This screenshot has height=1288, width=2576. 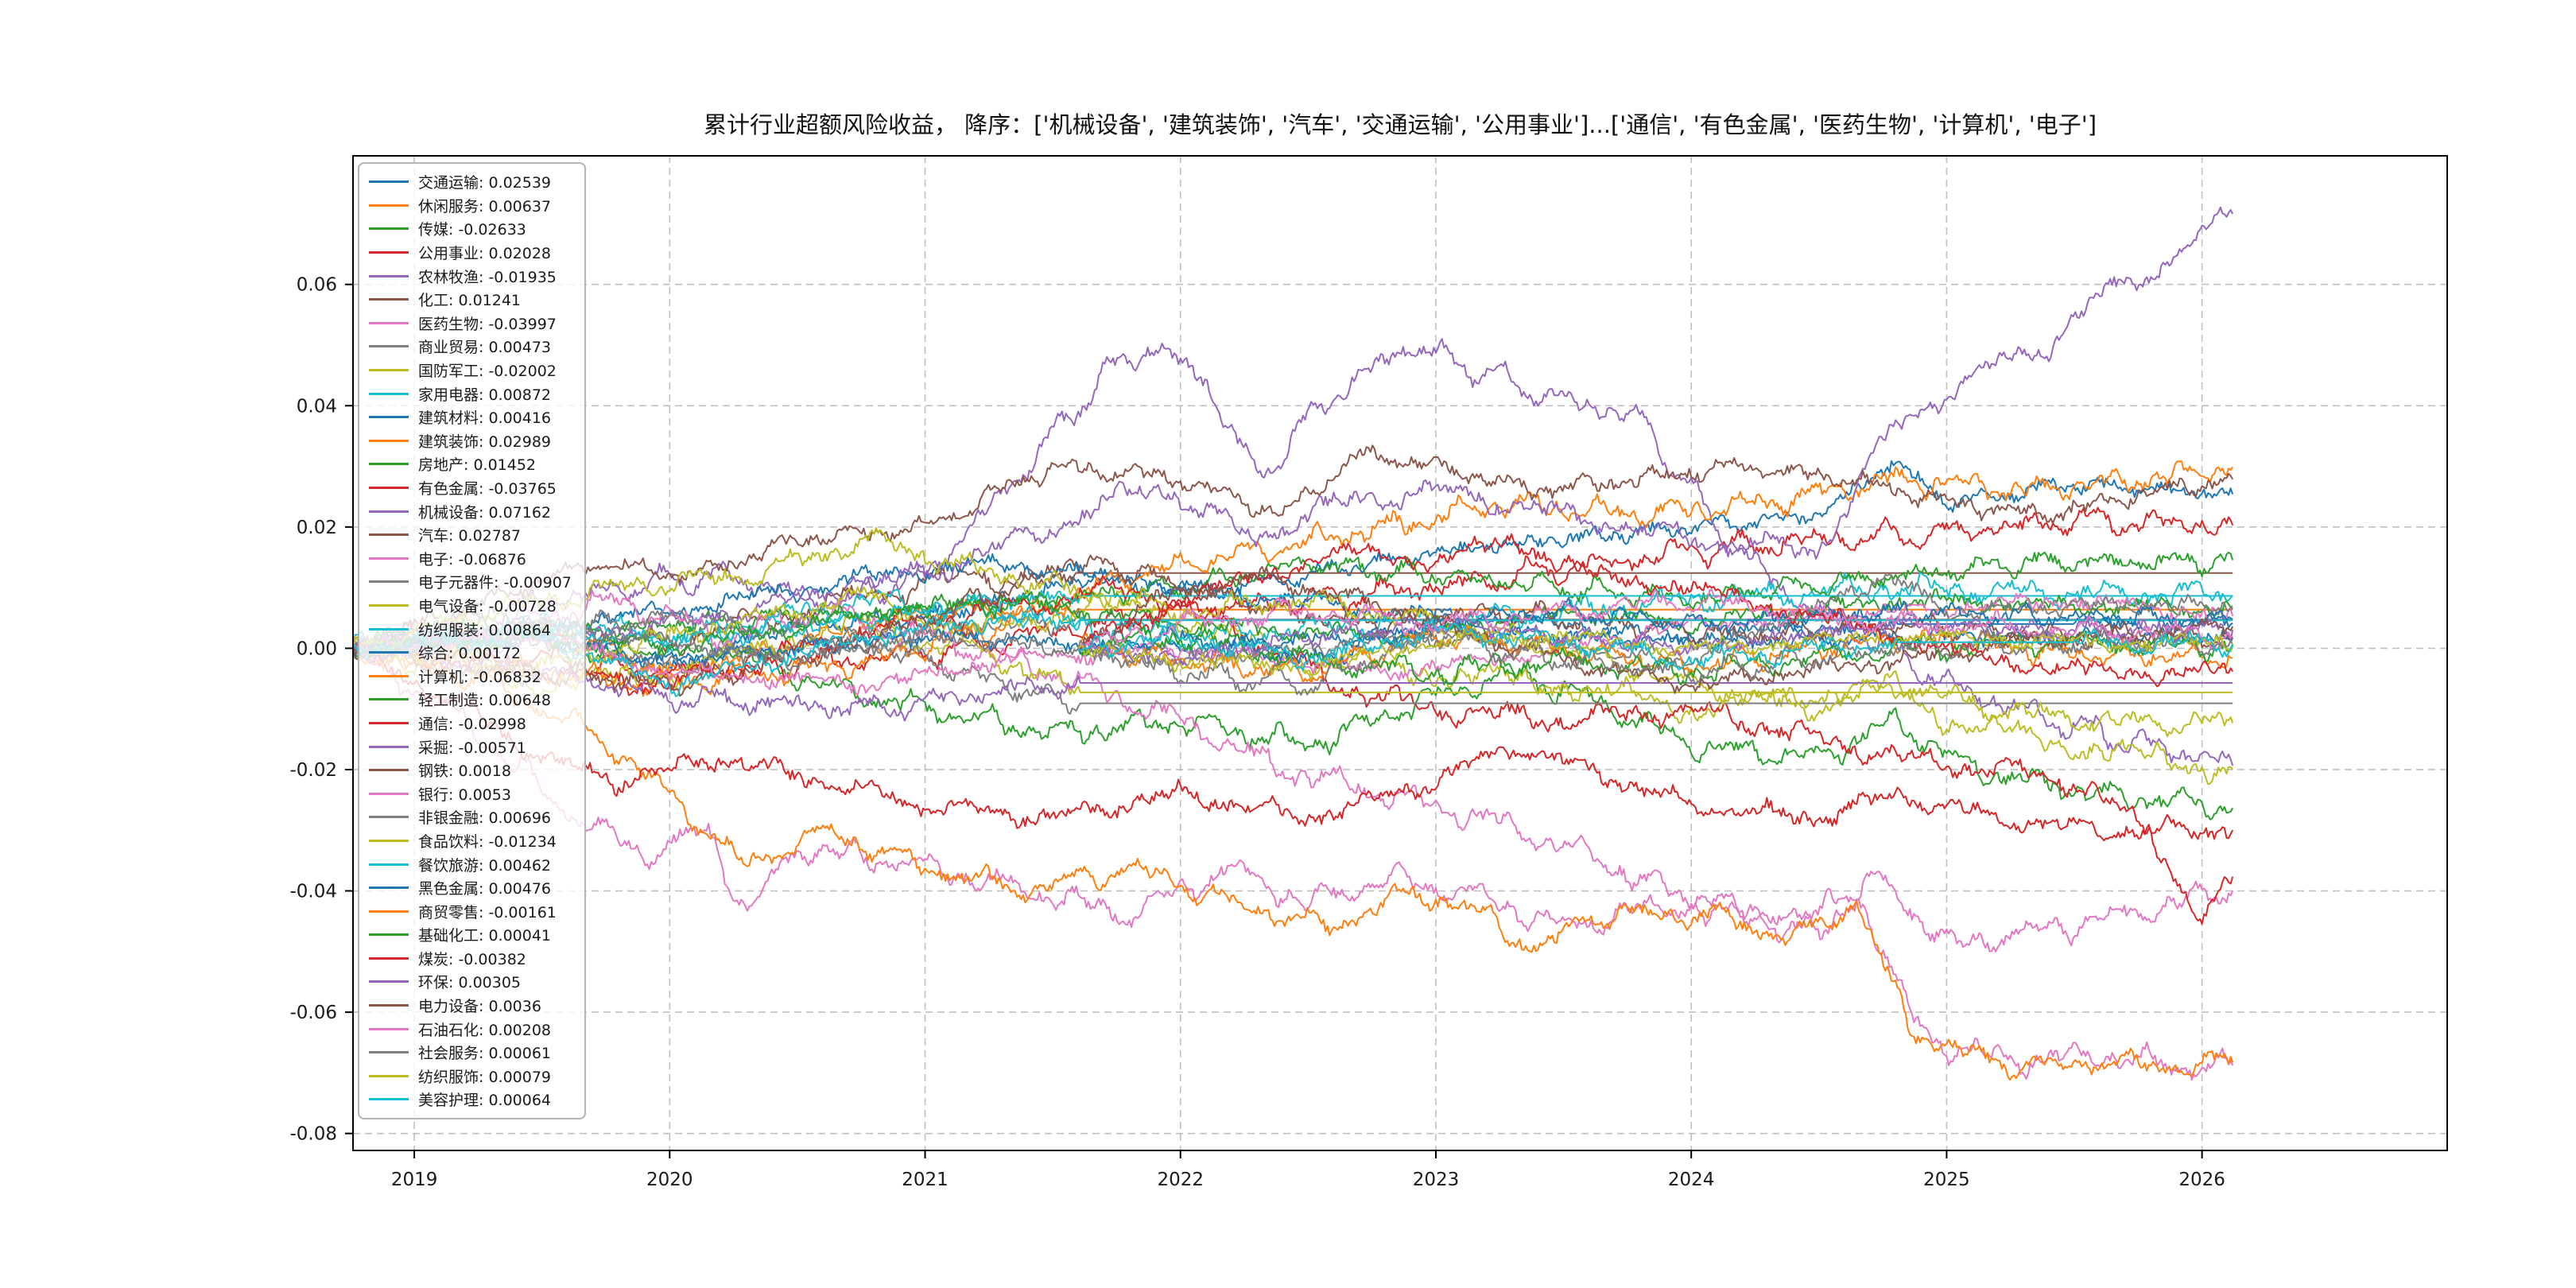 I want to click on legend-item: 电子: -0.06876, so click(x=471, y=559).